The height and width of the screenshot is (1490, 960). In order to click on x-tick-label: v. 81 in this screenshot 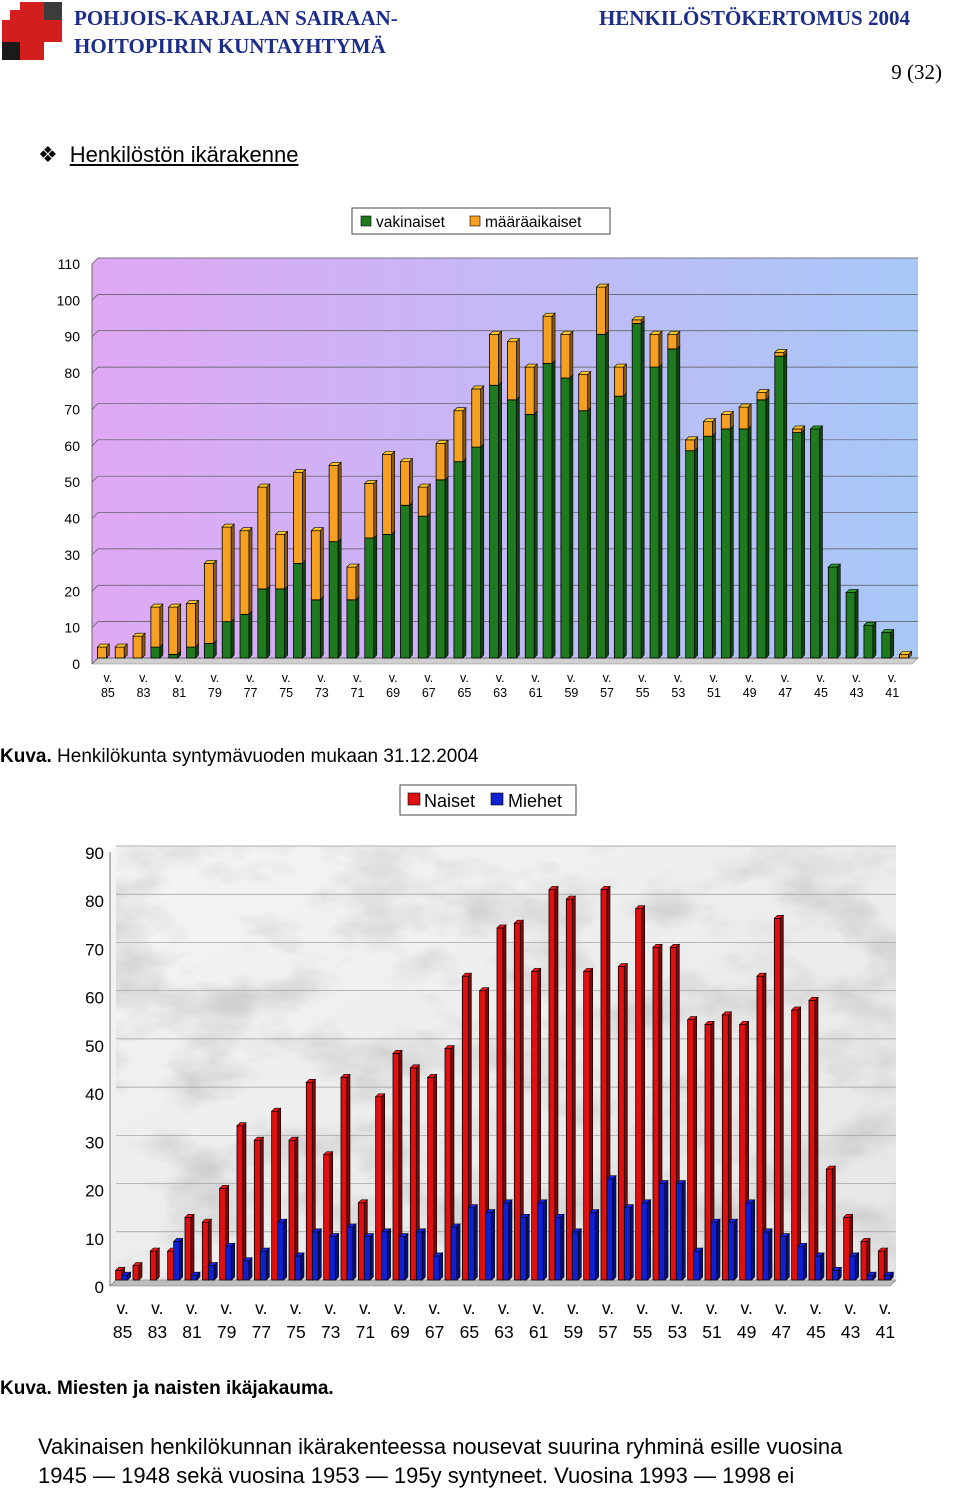, I will do `click(191, 1320)`.